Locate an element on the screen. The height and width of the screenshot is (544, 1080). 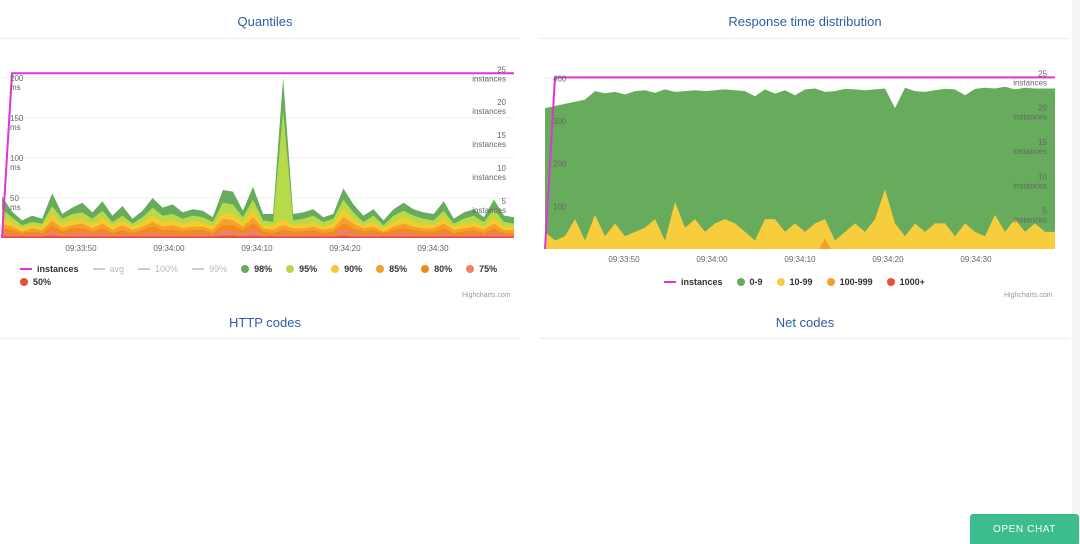
legend-item: 100-999 is located at coordinates (849, 282).